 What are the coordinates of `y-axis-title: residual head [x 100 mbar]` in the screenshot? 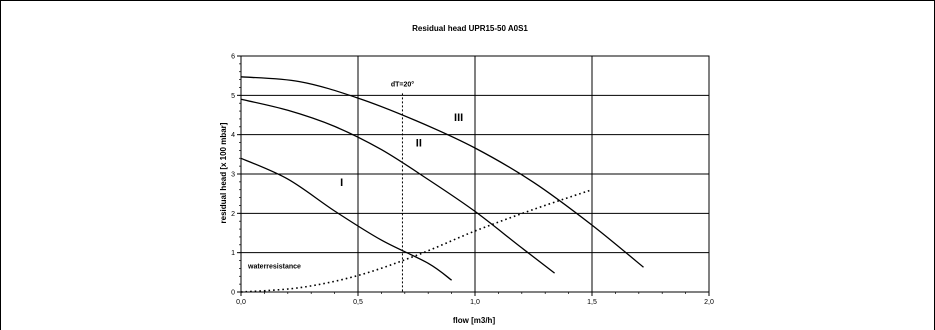 It's located at (223, 172).